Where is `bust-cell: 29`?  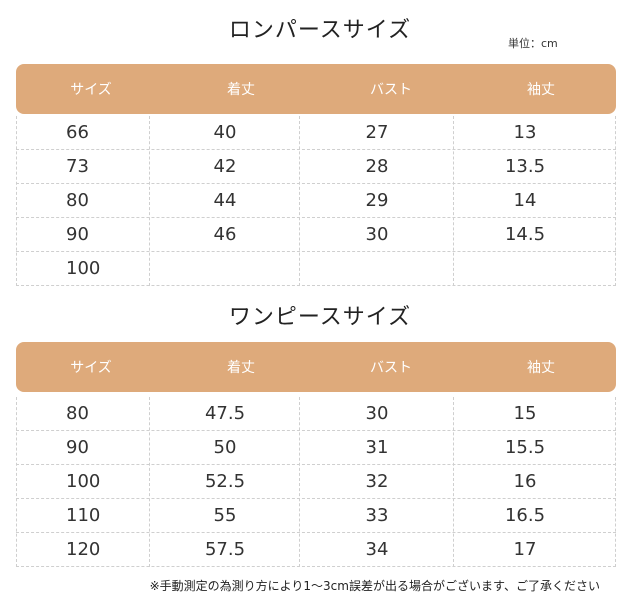 bust-cell: 29 is located at coordinates (377, 200).